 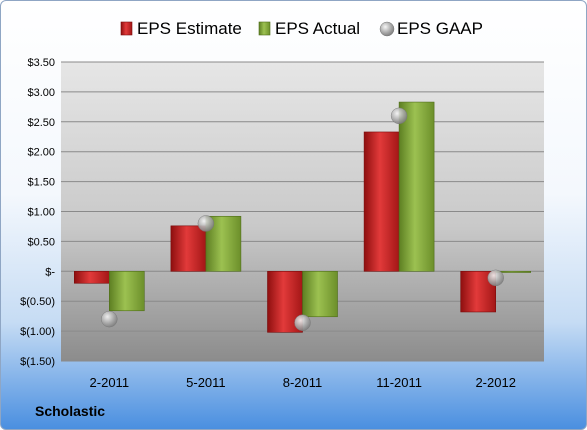 What do you see at coordinates (41, 183) in the screenshot?
I see `y-tick-label: $1.50` at bounding box center [41, 183].